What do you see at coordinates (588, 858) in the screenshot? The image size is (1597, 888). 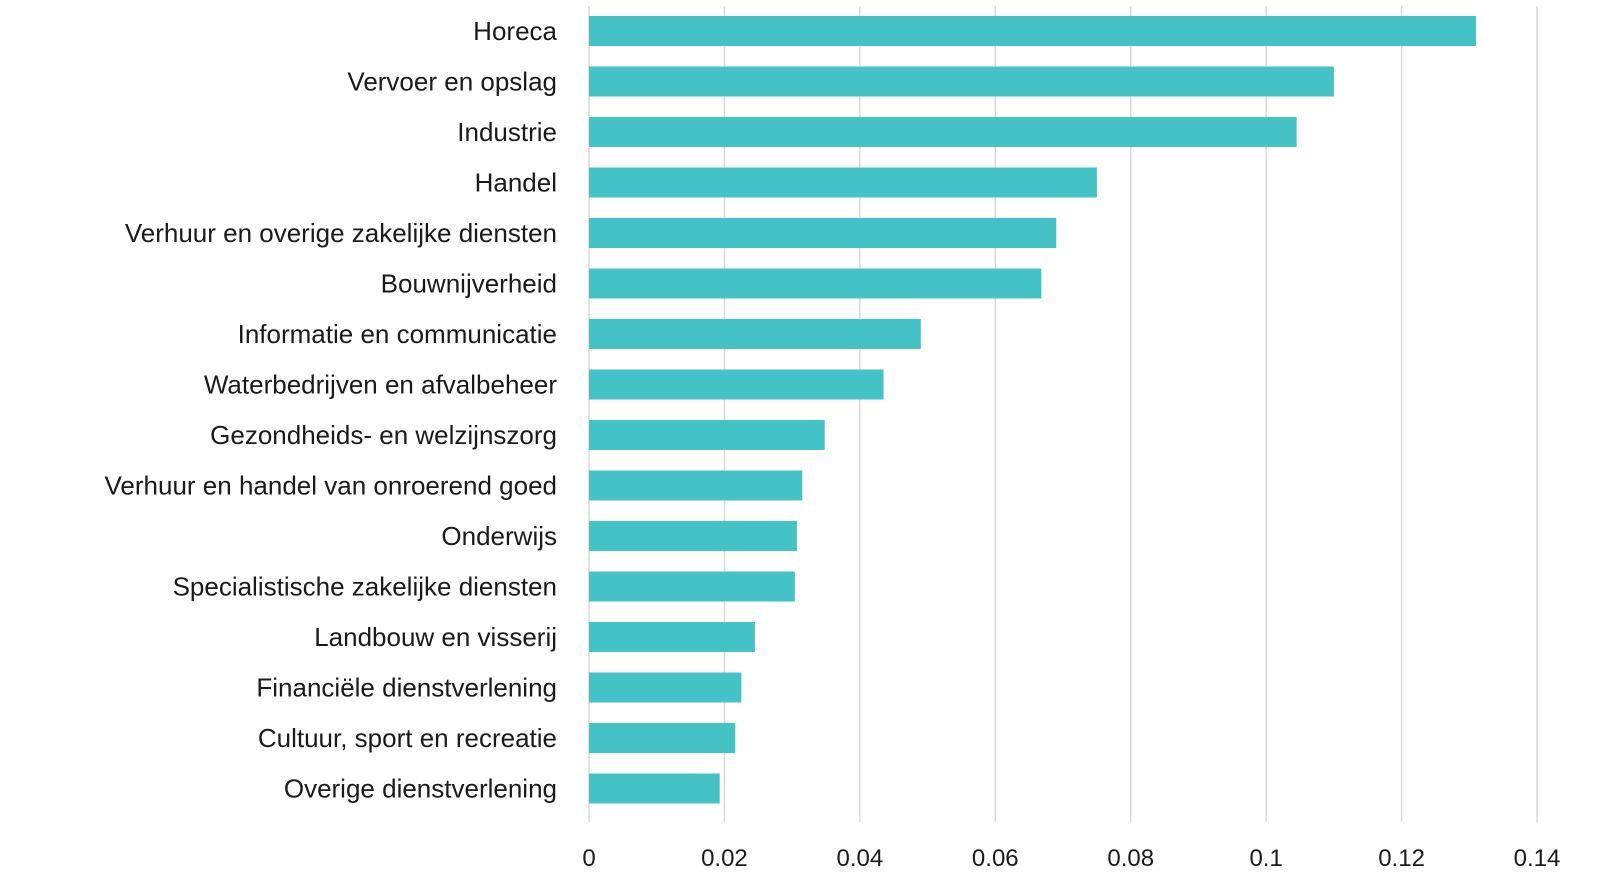 I see `x-tick-label: 0` at bounding box center [588, 858].